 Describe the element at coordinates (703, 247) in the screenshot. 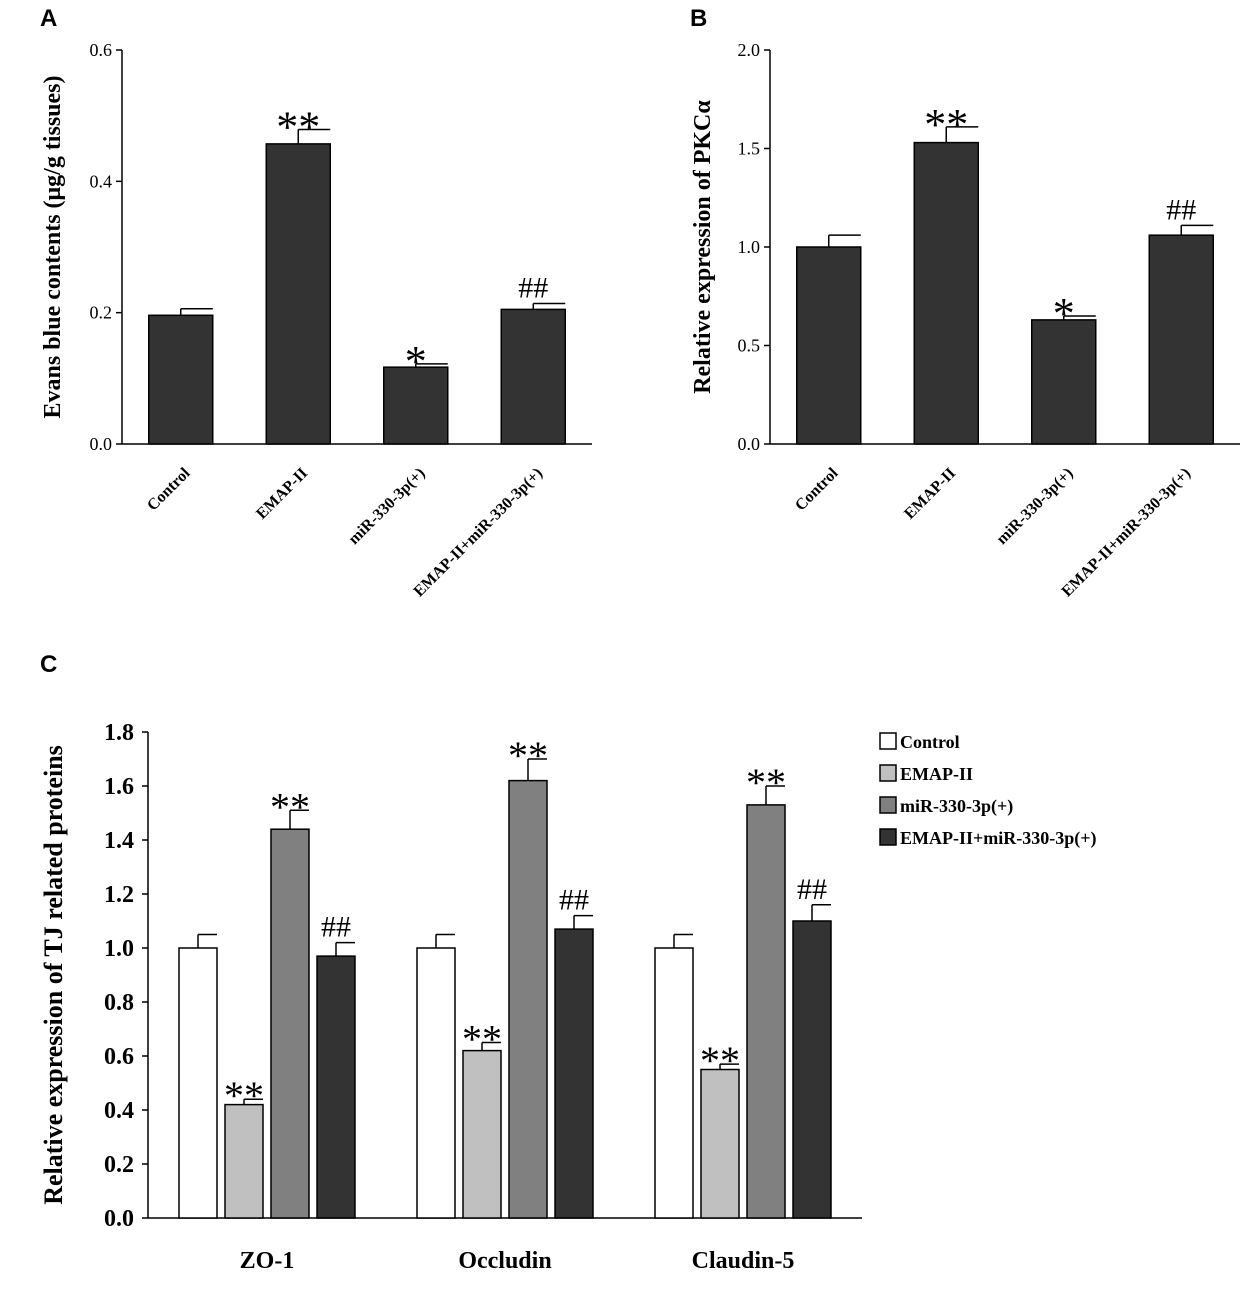

I see `b-y-axis-label: Relative expression of PKCα` at that location.